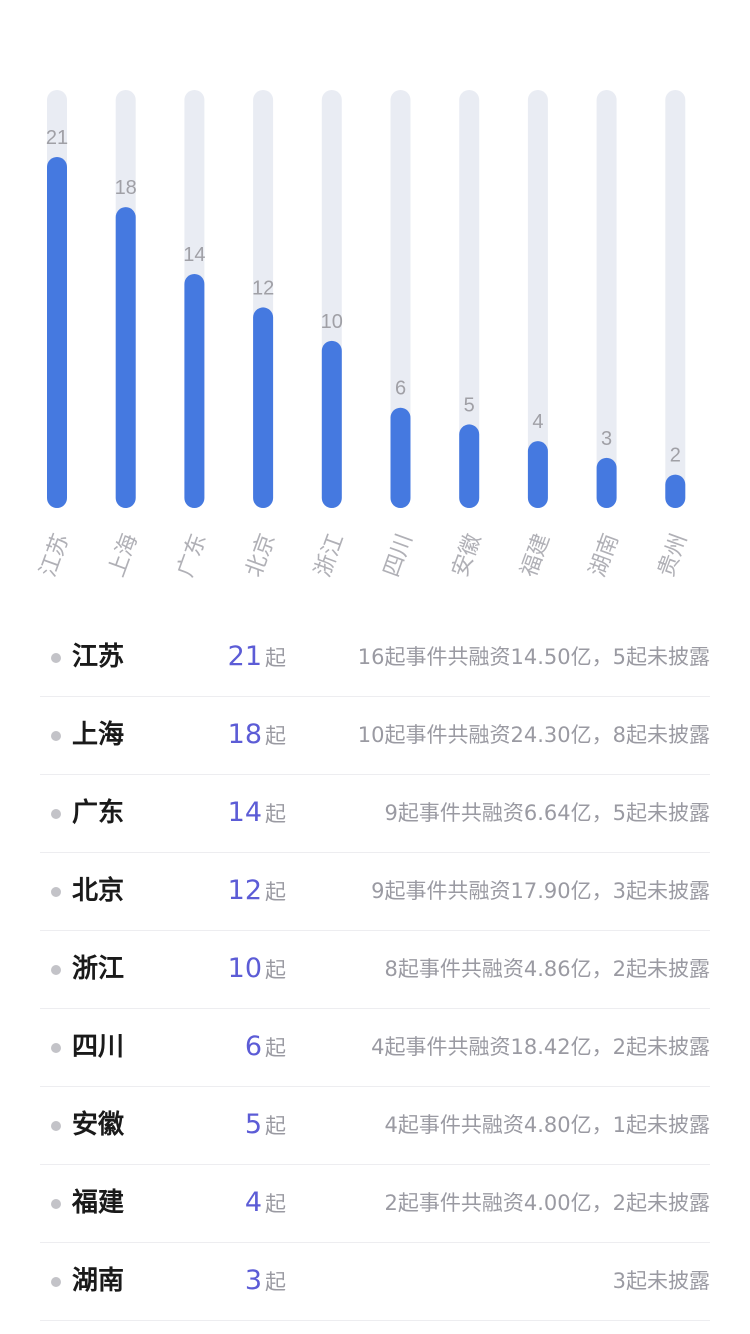  Describe the element at coordinates (98, 1125) in the screenshot. I see `province-name: 安徽` at that location.